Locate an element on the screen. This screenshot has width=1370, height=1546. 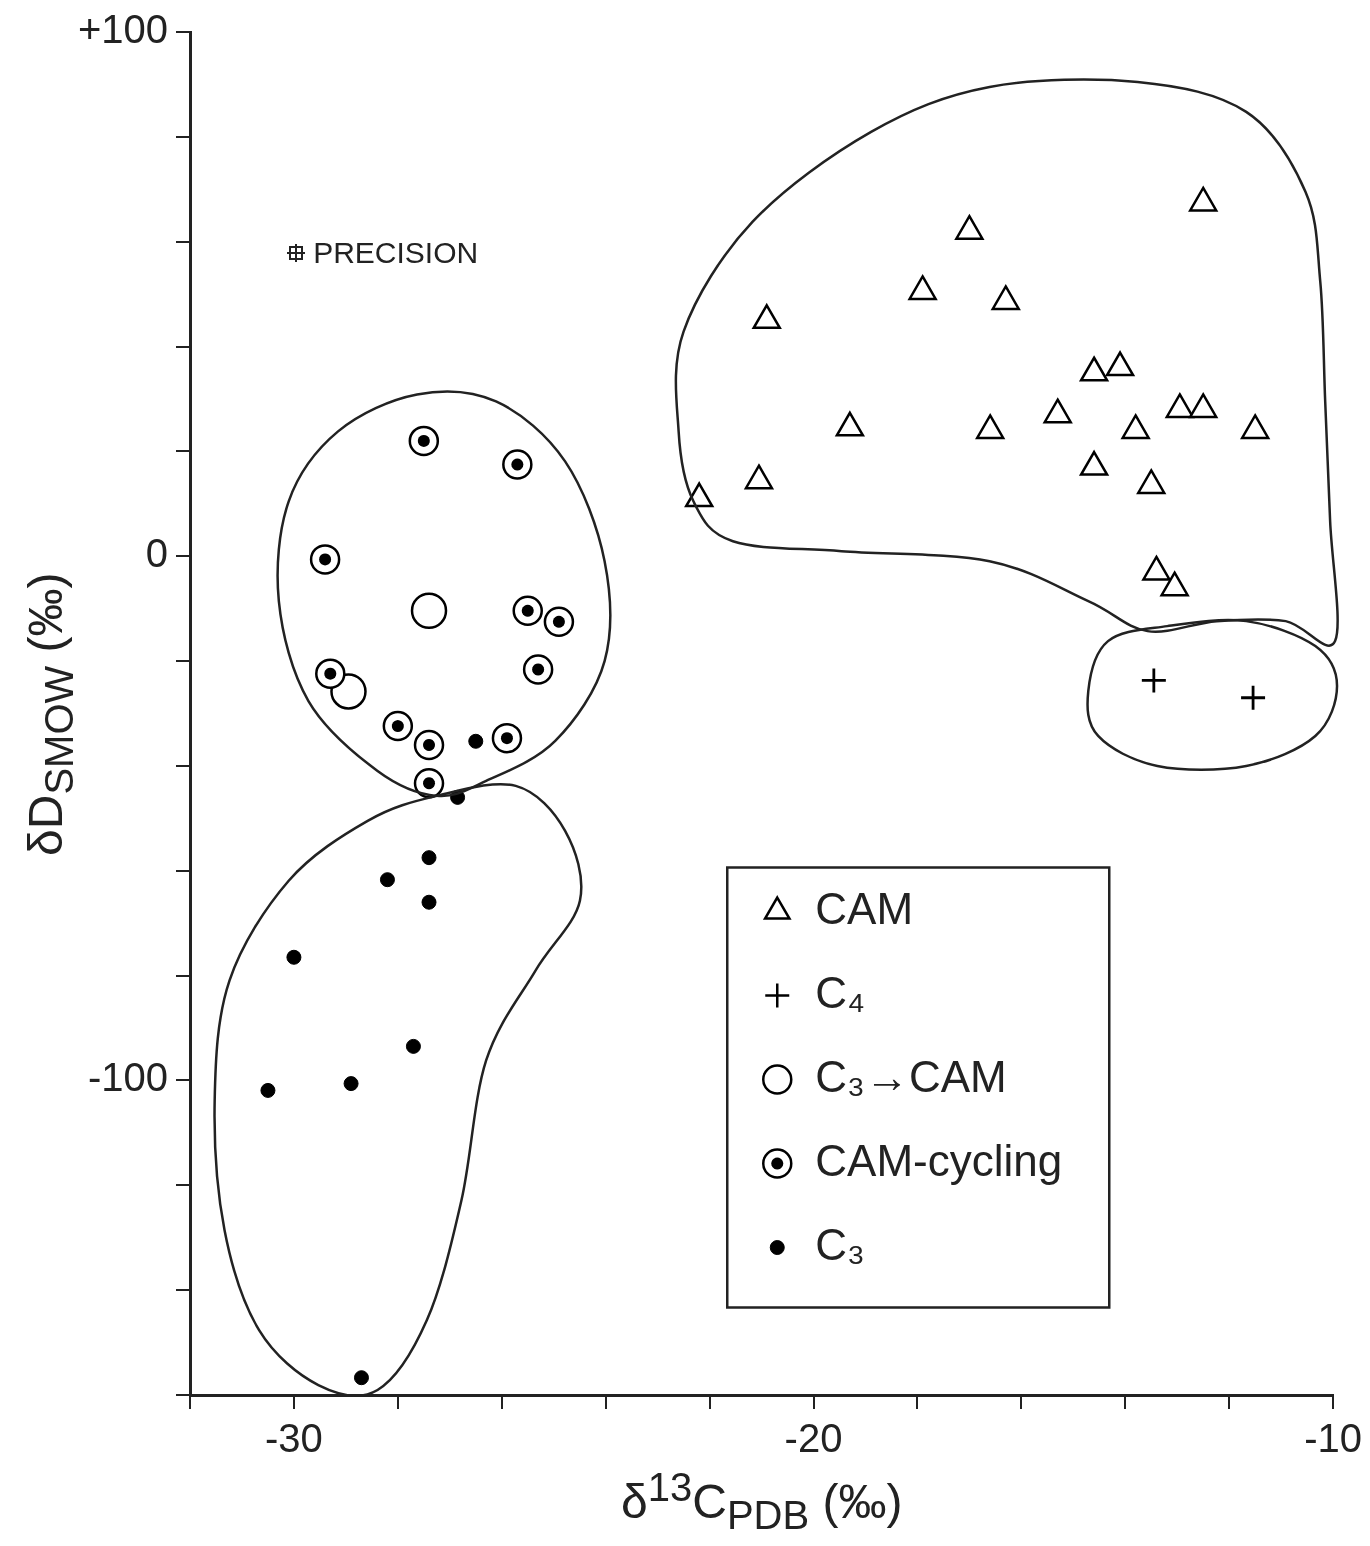
x-tick-label: -30 is located at coordinates (294, 1438).